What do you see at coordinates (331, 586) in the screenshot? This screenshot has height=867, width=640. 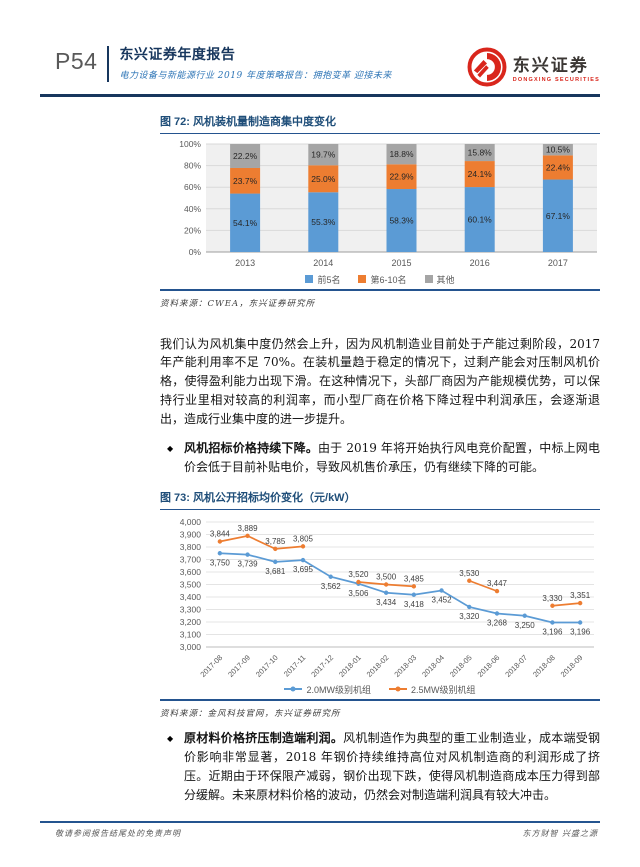 I see `svg-text: 3,562` at bounding box center [331, 586].